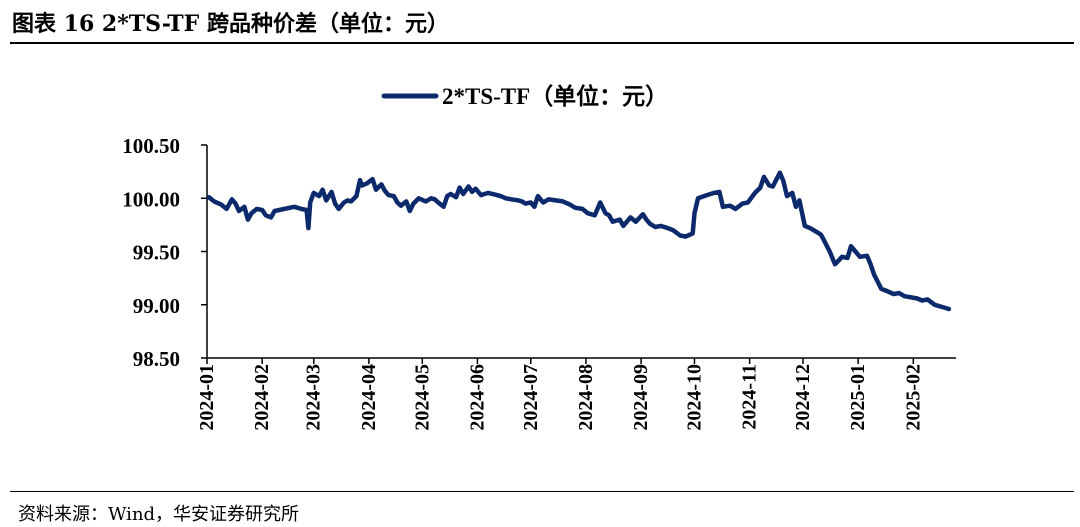 The width and height of the screenshot is (1080, 527). Describe the element at coordinates (913, 397) in the screenshot. I see `x-tick-label: 2025-02` at that location.